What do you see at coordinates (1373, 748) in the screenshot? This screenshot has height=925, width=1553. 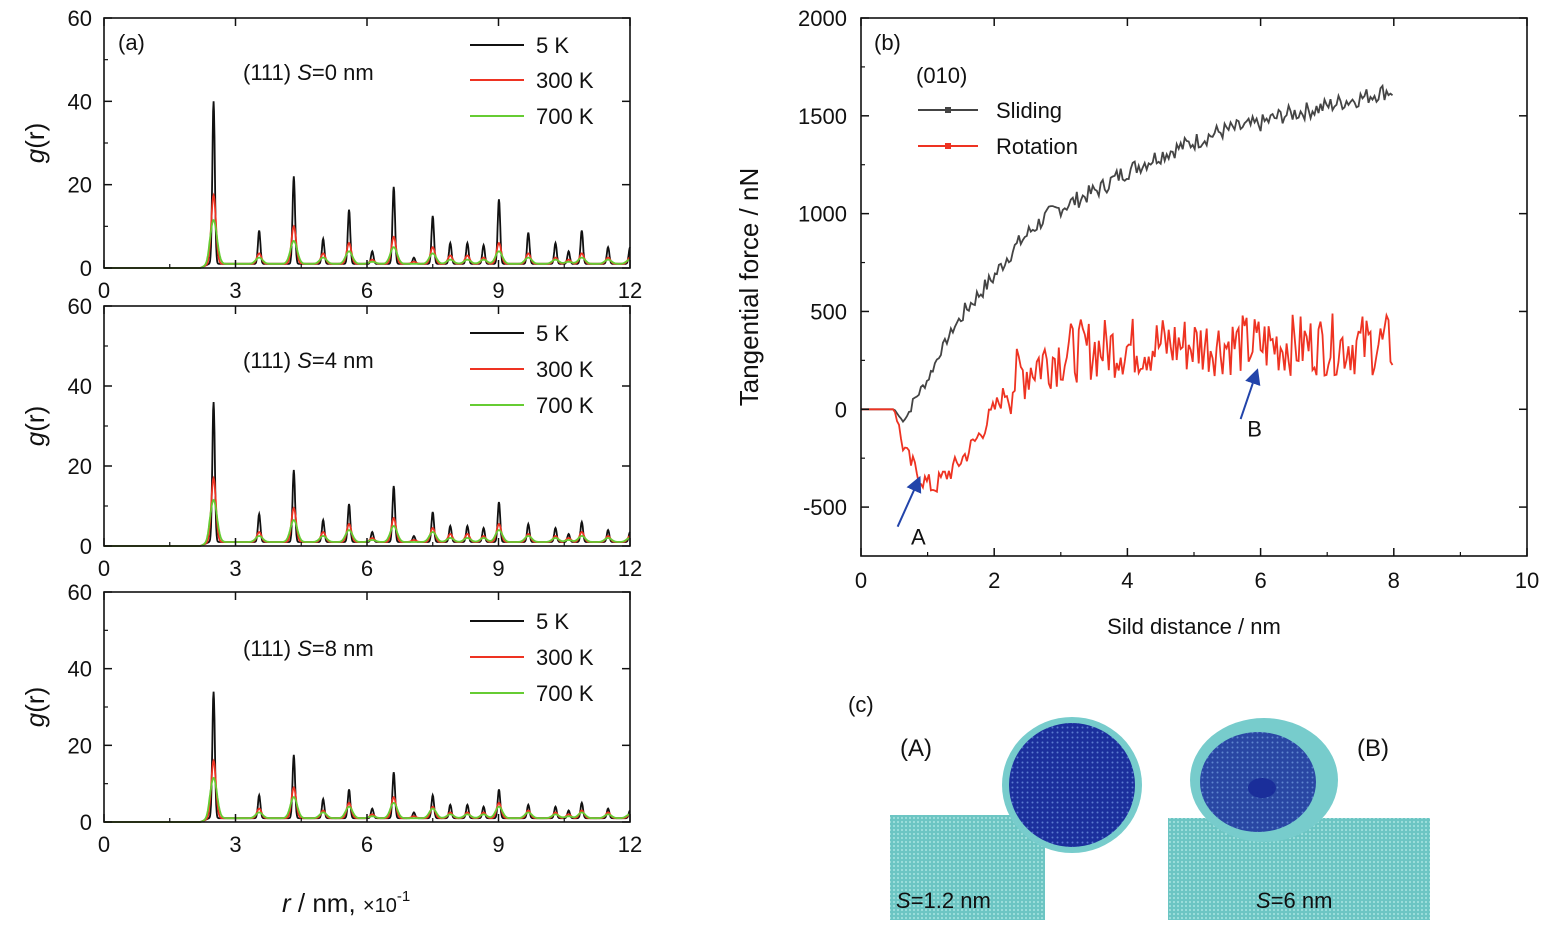 I see `snapshot-b-tag: (B)` at bounding box center [1373, 748].